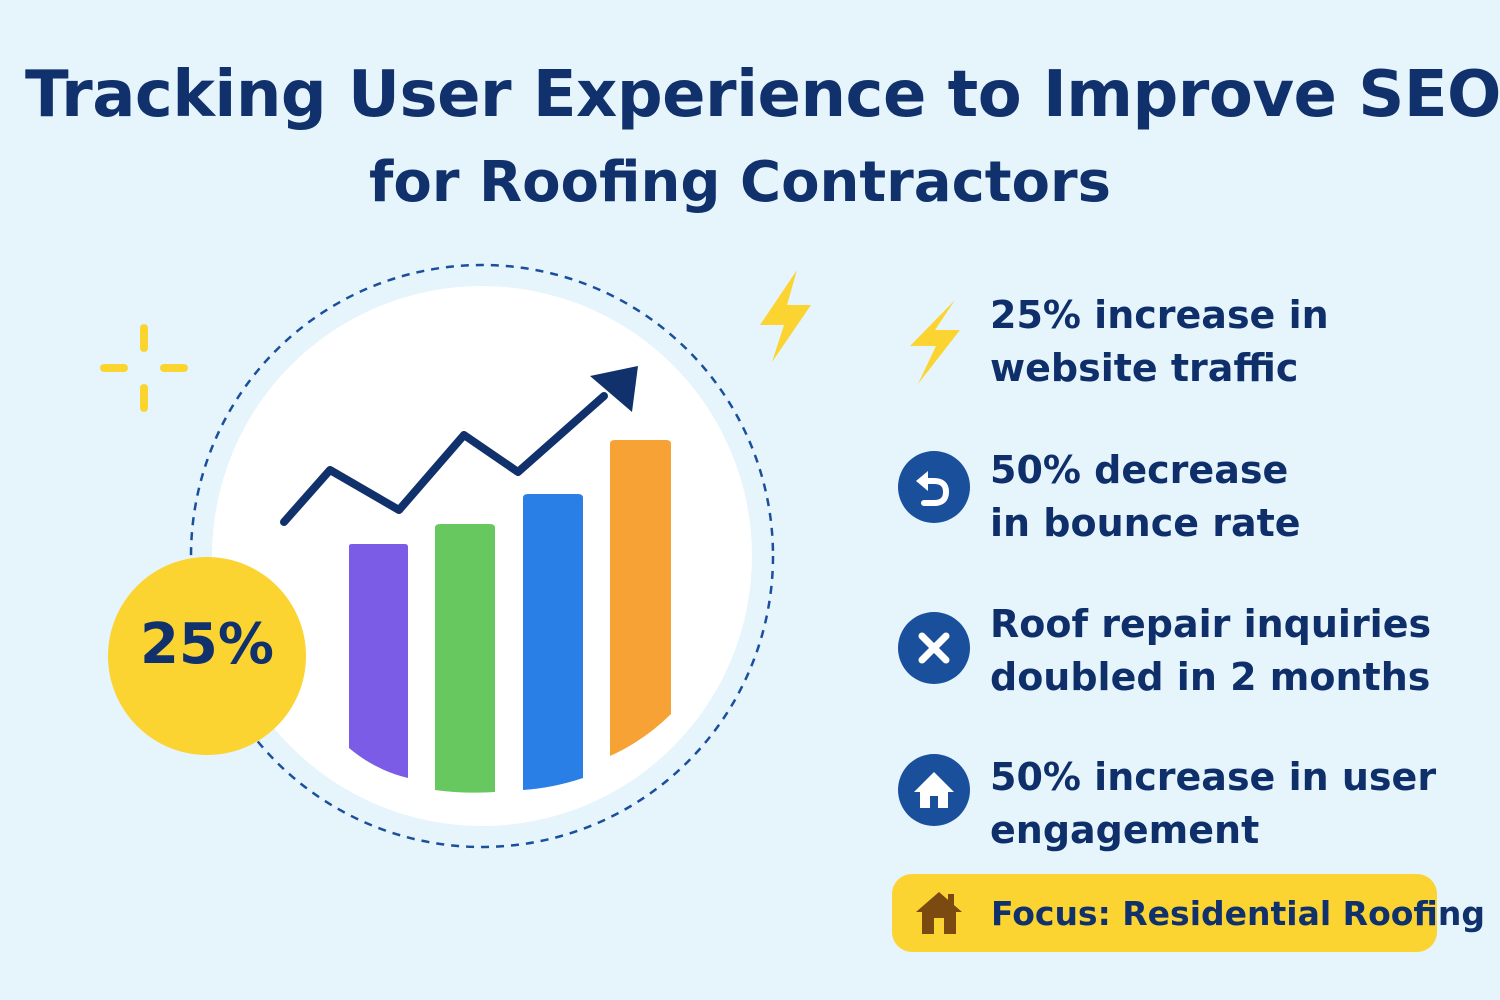  What do you see at coordinates (1211, 624) in the screenshot?
I see `stat-line: Roof repair inquiries` at bounding box center [1211, 624].